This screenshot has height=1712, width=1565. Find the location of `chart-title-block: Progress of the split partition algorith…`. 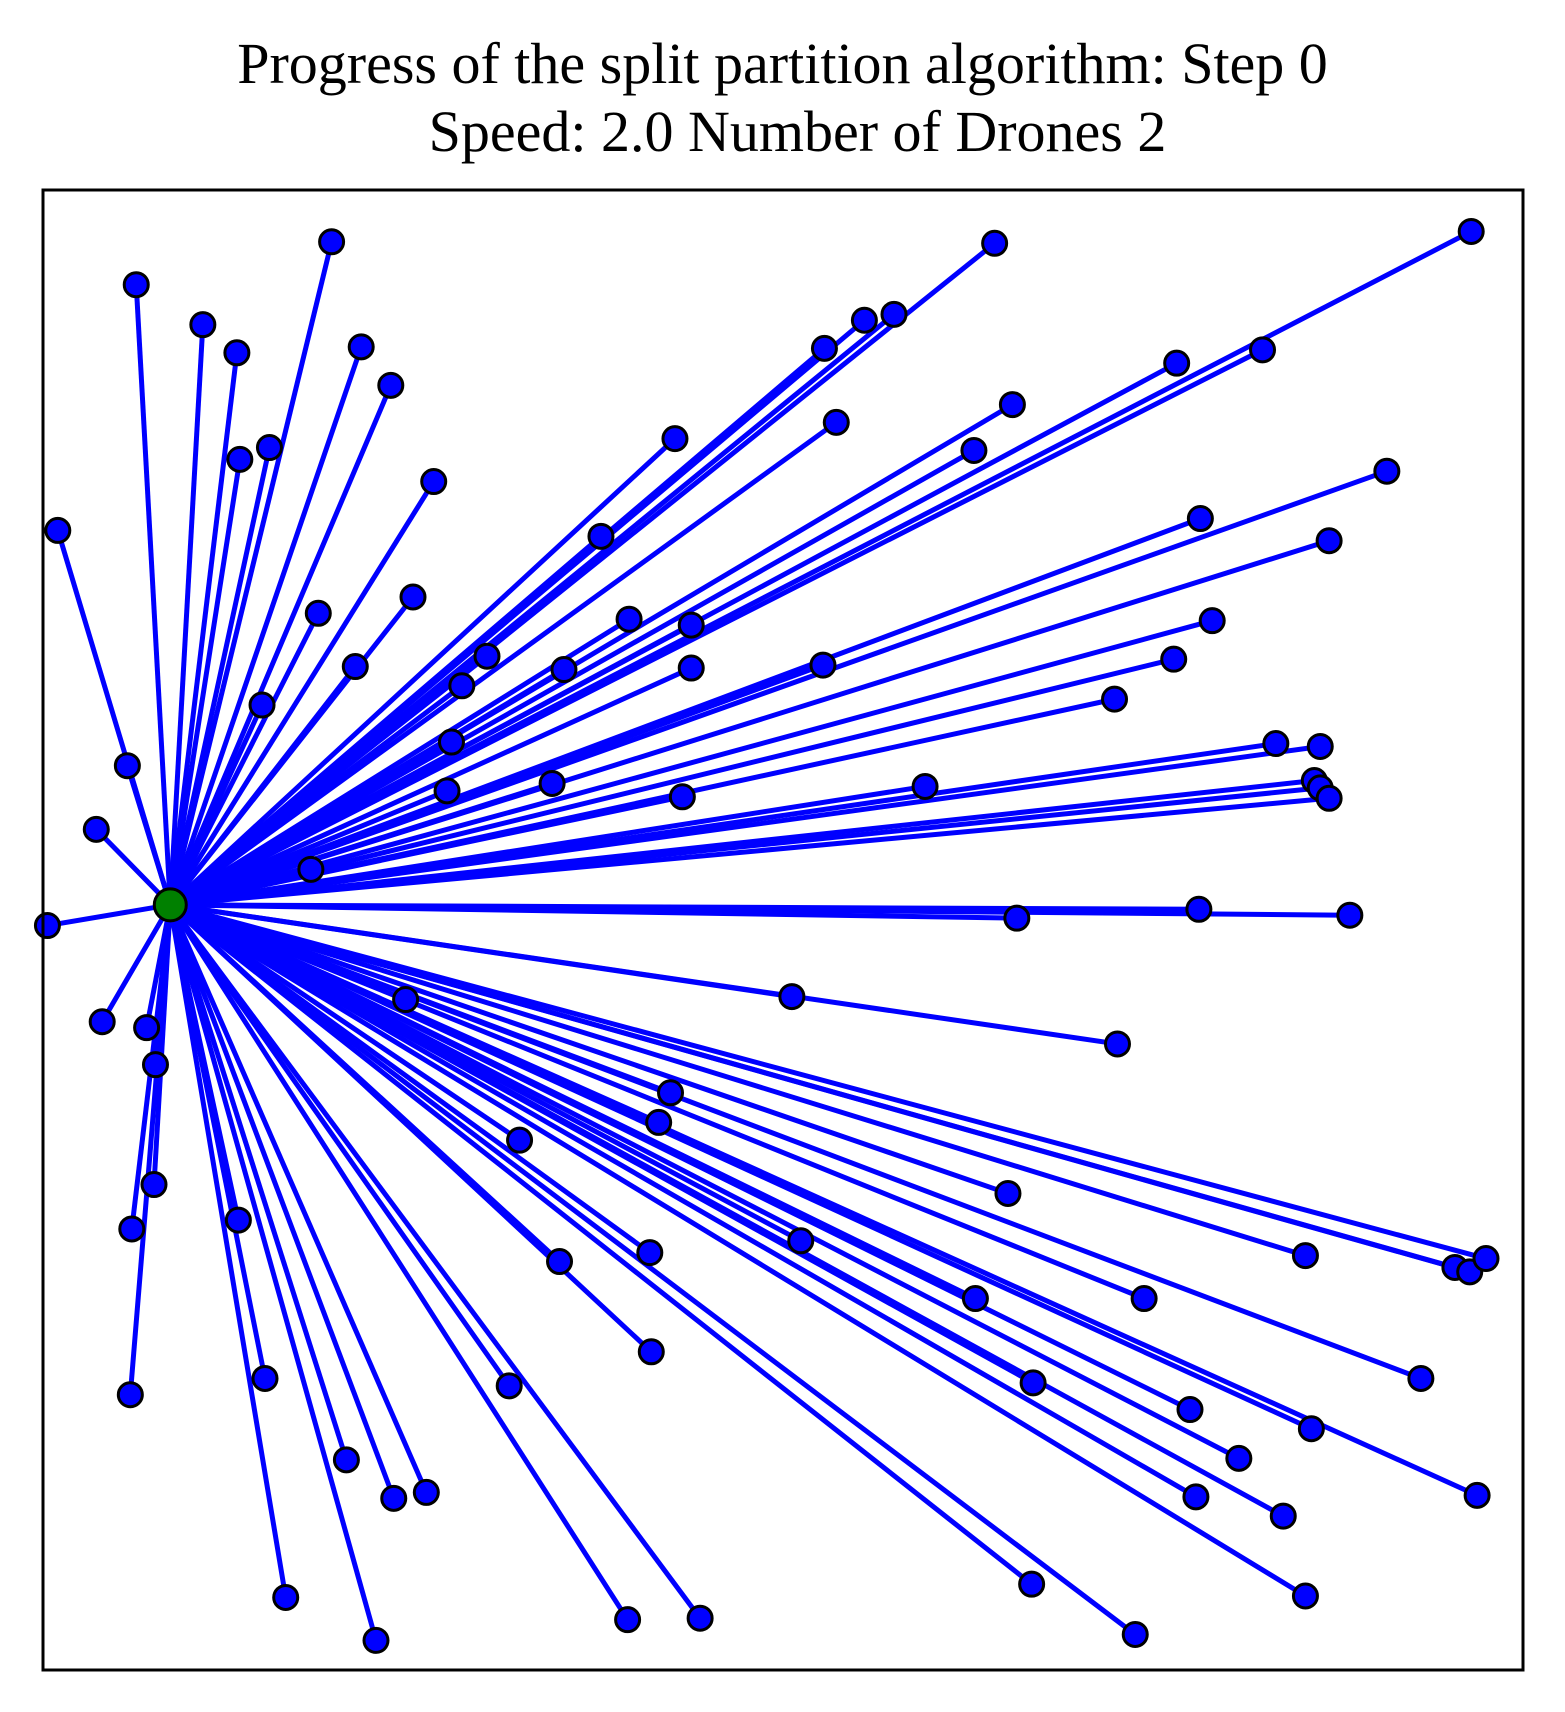

chart-title-block: Progress of the split partition algorith… is located at coordinates (782, 98).